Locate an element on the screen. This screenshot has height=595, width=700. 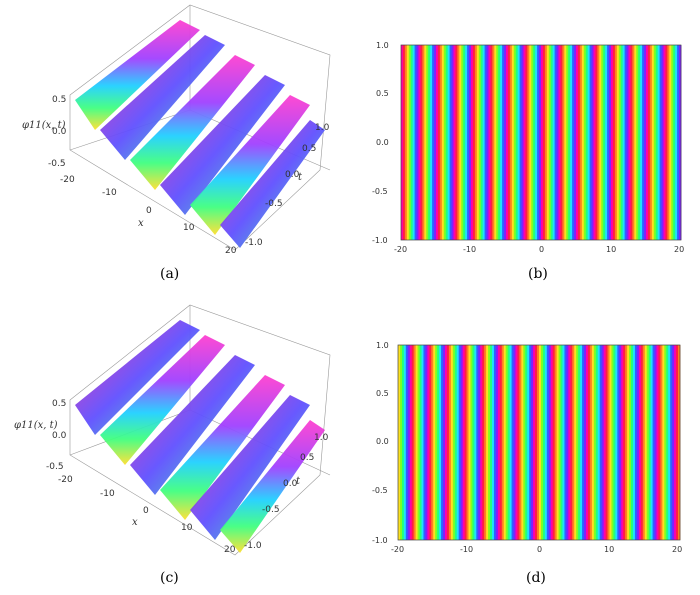
panel-b-caption: (b) is located at coordinates (538, 274).